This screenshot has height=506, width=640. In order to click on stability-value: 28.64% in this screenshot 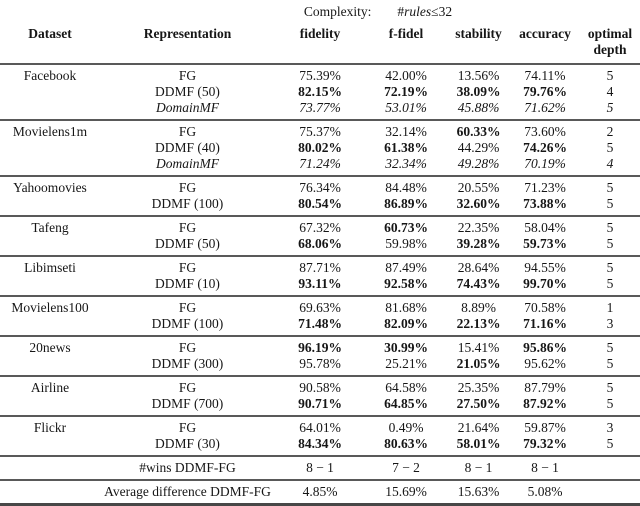, I will do `click(478, 267)`.